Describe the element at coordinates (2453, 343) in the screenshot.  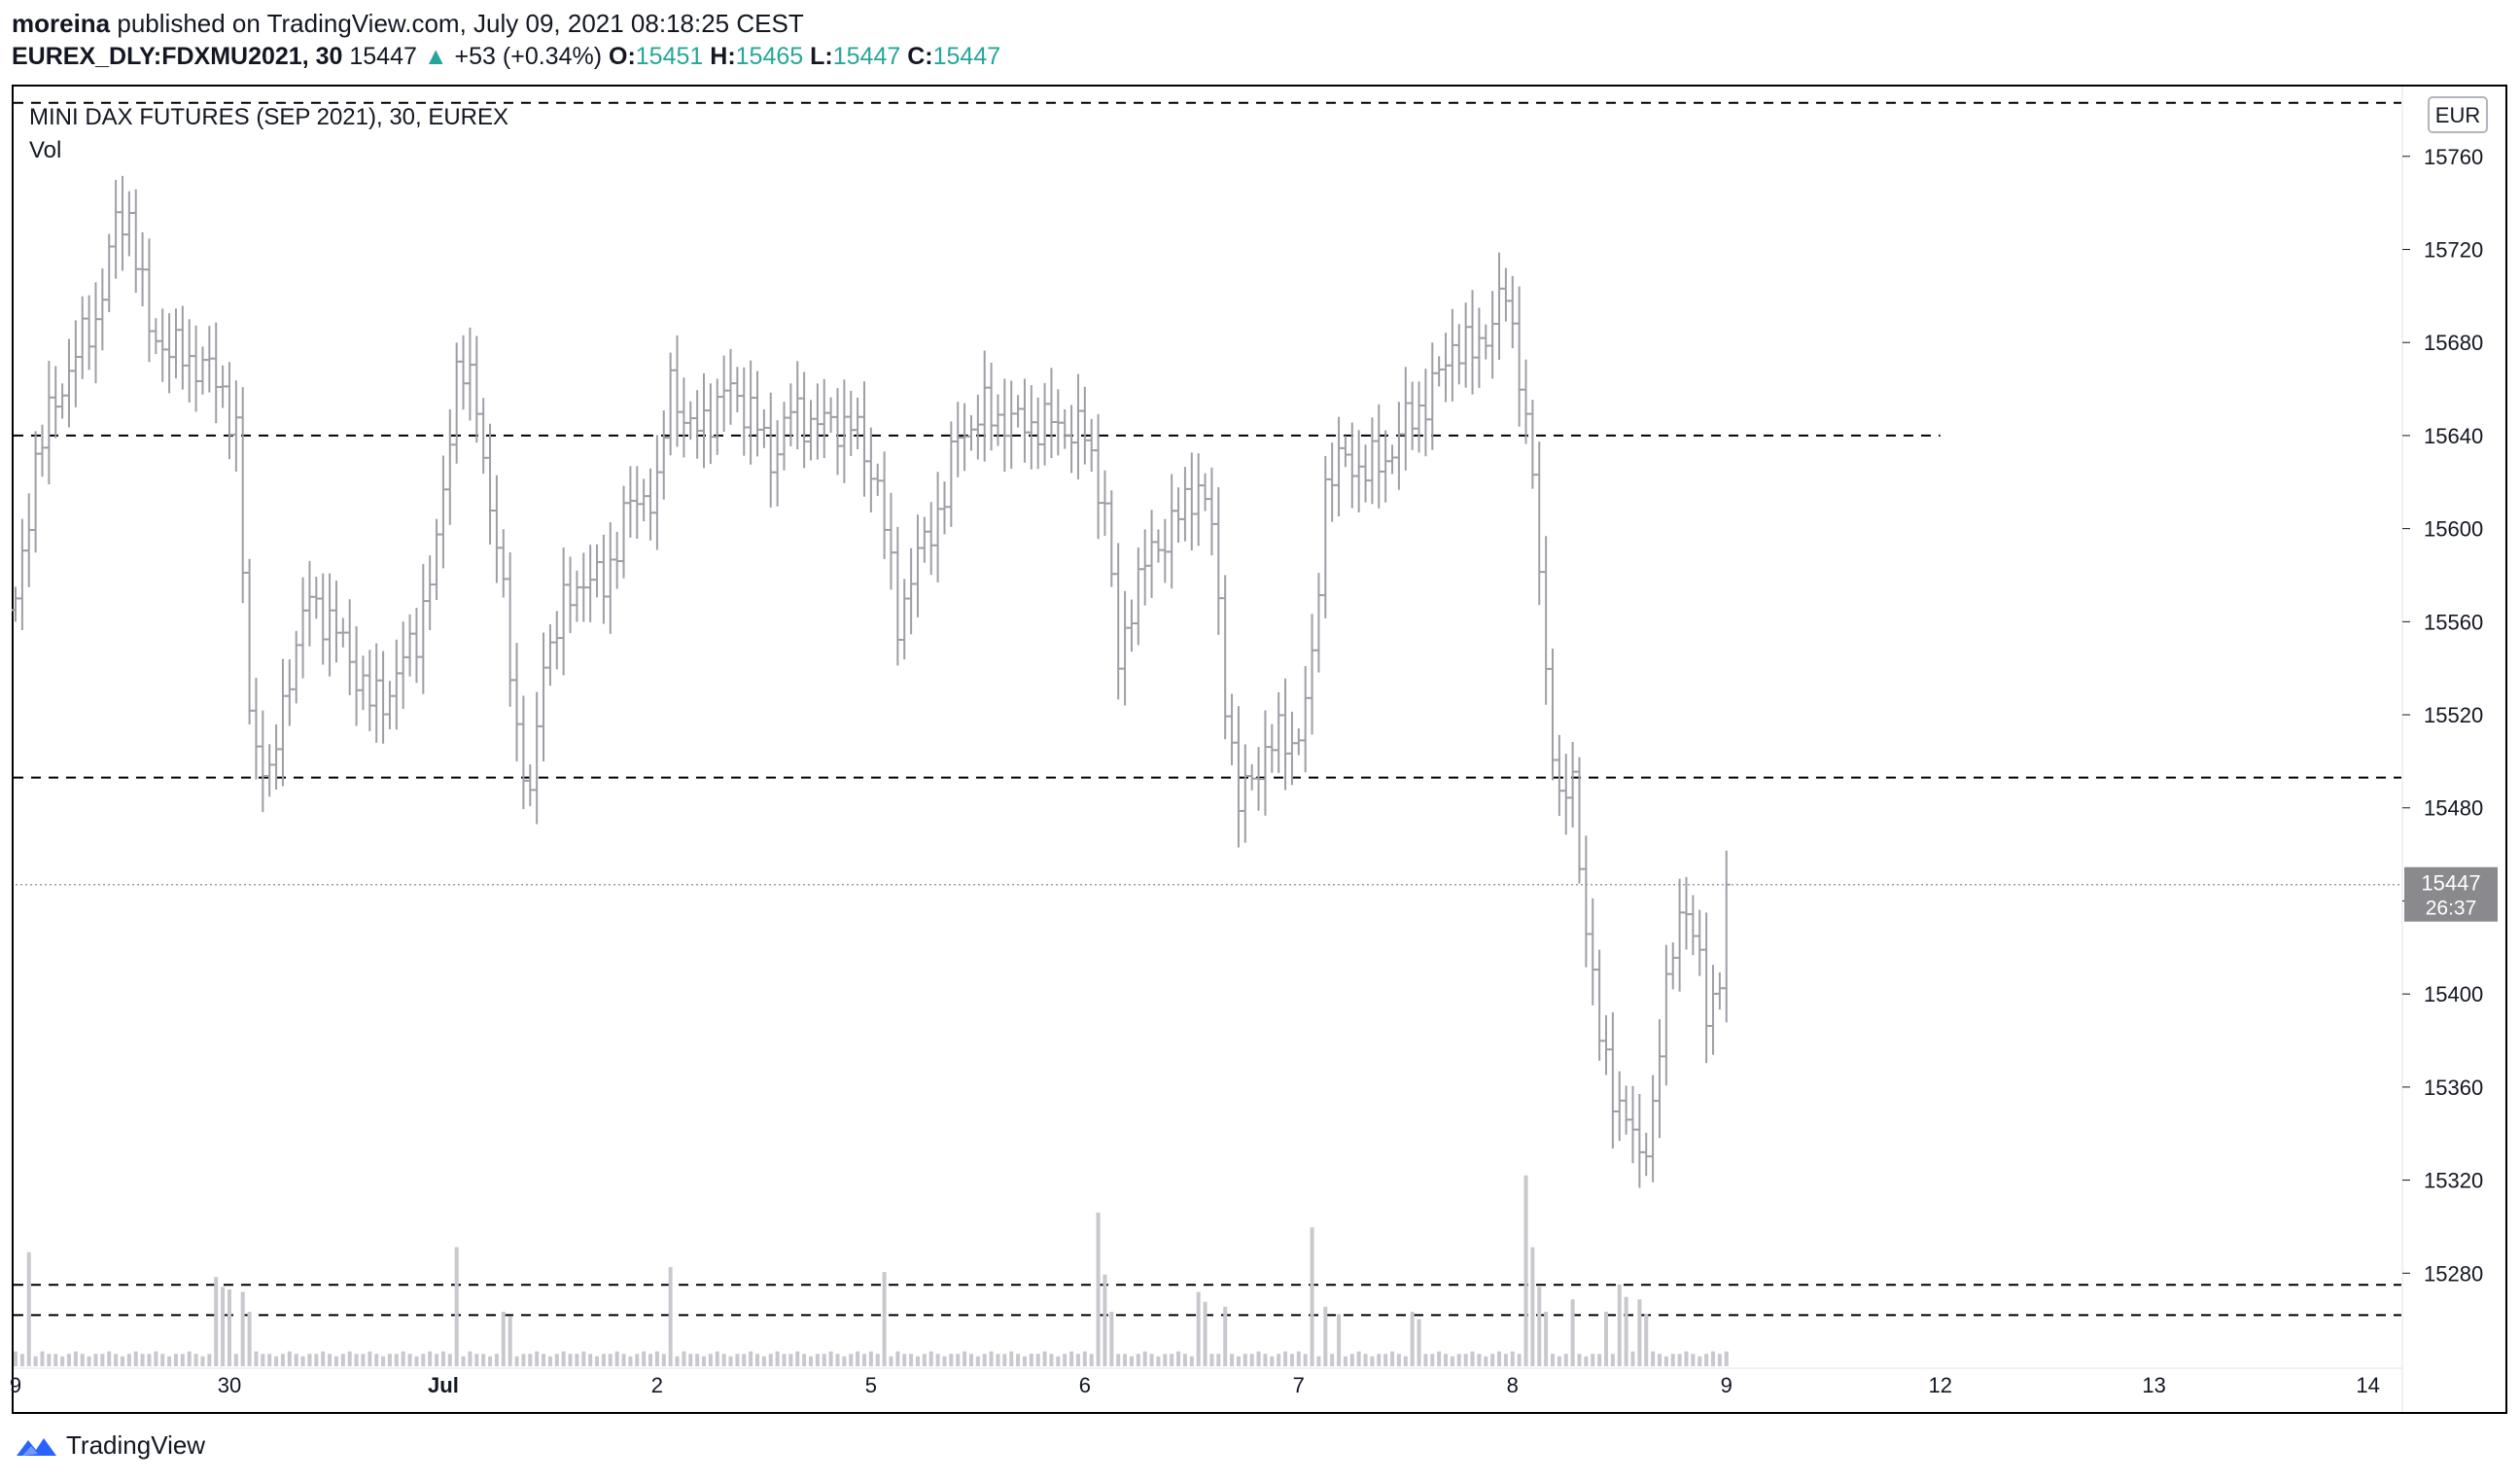
I see `y-tick-label: 15680` at that location.